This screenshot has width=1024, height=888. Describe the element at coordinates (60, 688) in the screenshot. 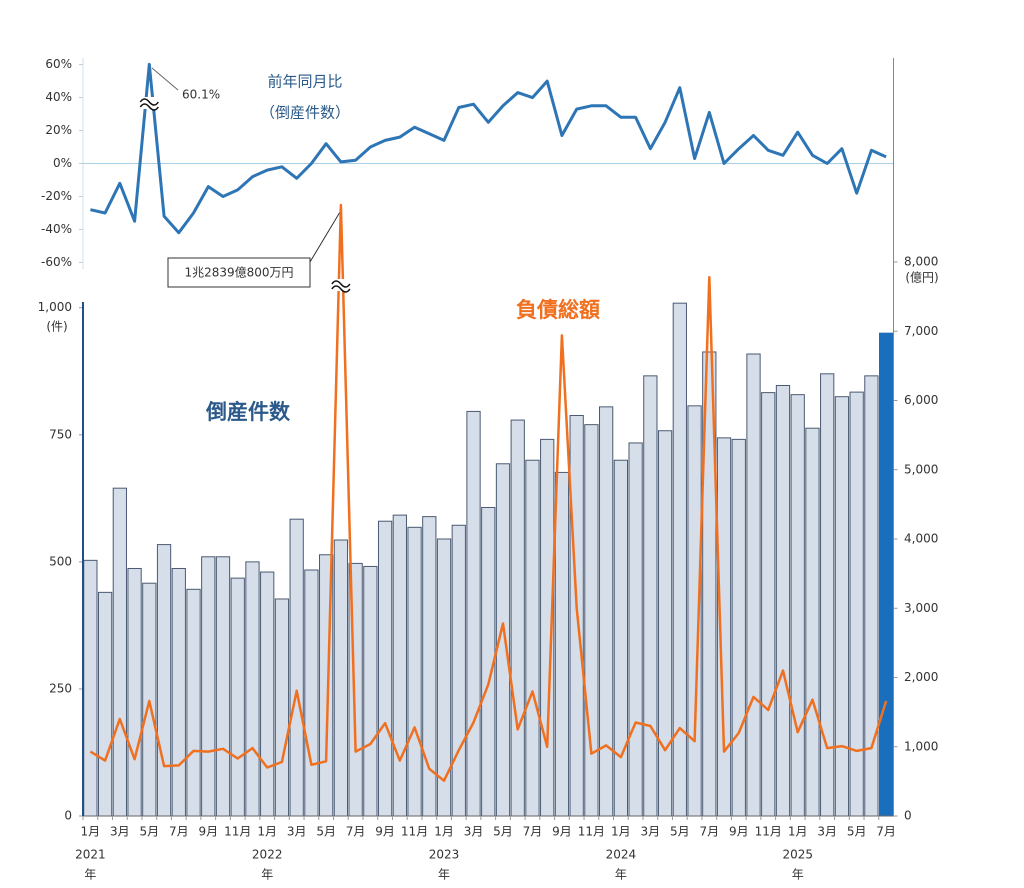

I see `y-tick-label: 250` at that location.